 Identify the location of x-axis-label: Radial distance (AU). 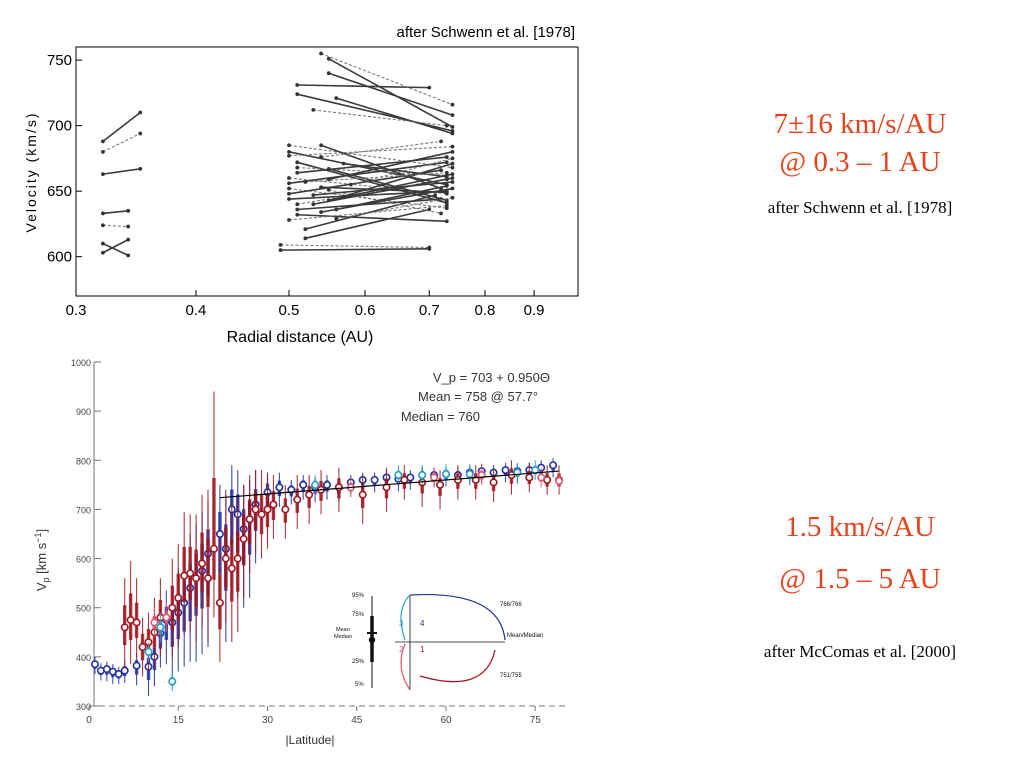
(300, 337).